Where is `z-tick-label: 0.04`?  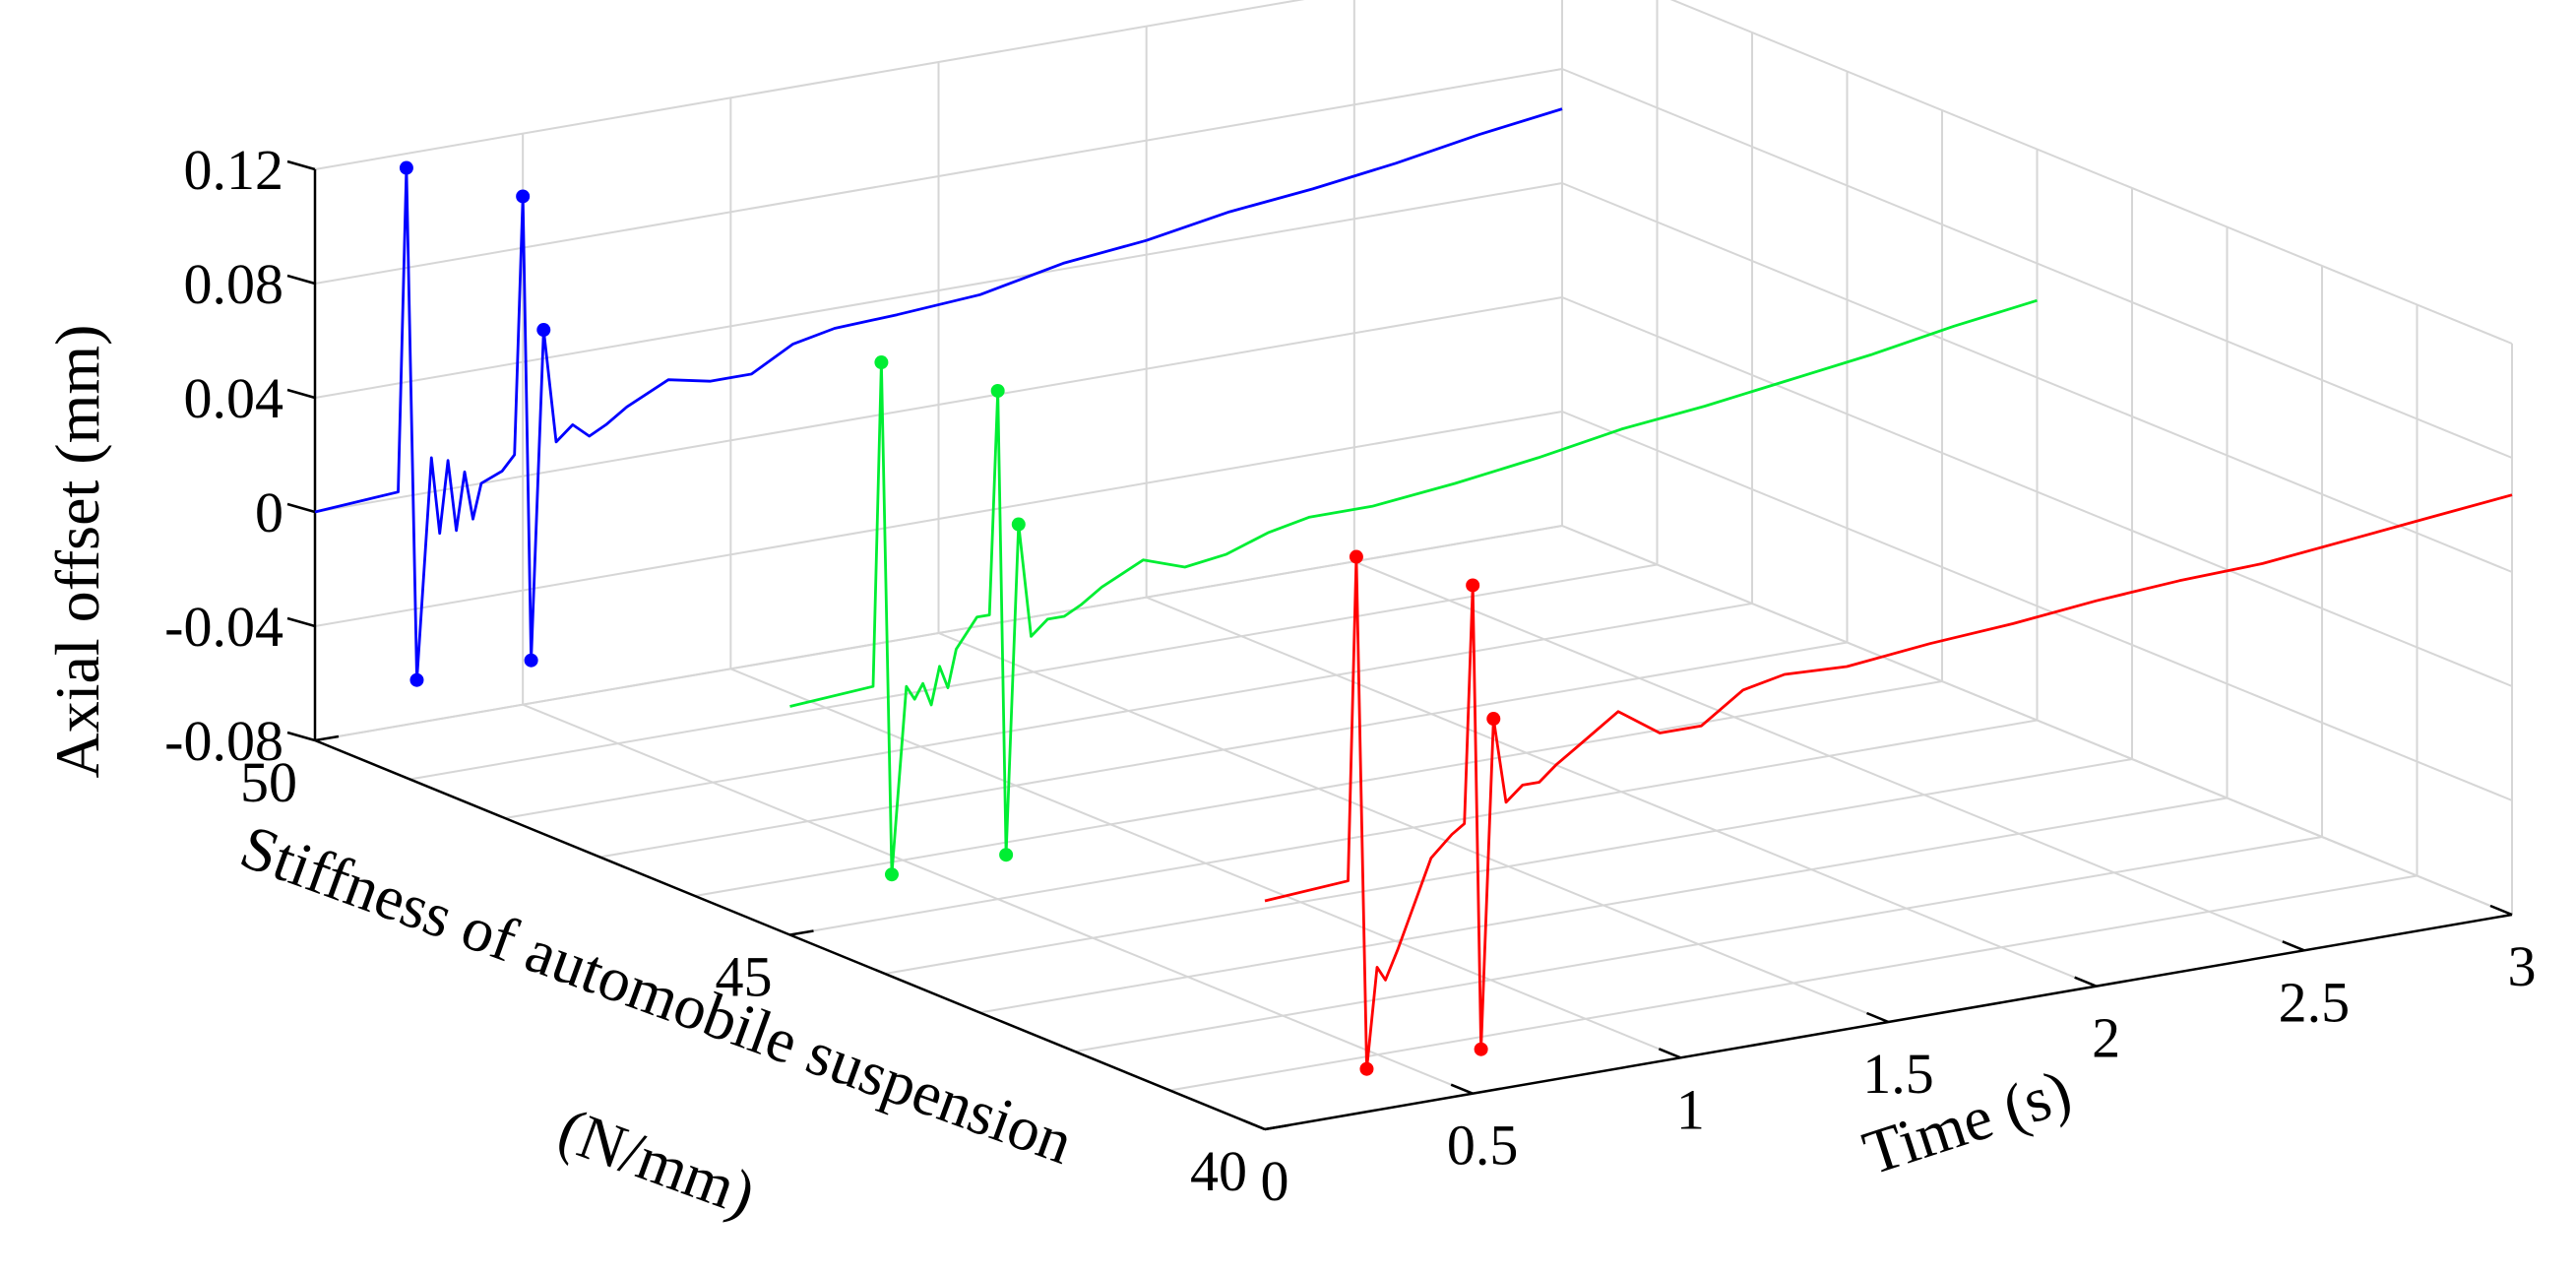 z-tick-label: 0.04 is located at coordinates (234, 398).